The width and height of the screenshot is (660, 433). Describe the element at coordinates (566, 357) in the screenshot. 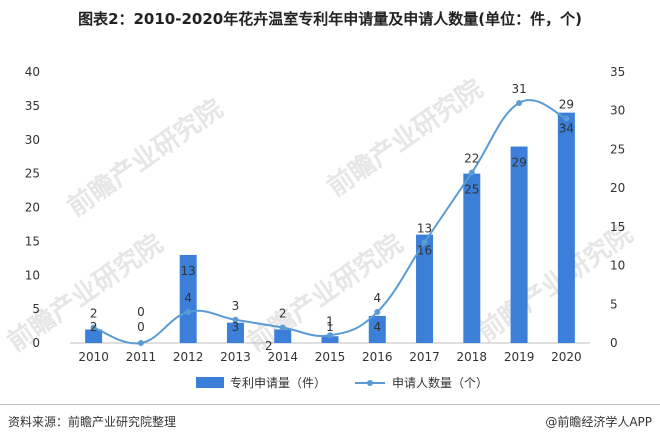

I see `x-tick-label: 2020` at that location.